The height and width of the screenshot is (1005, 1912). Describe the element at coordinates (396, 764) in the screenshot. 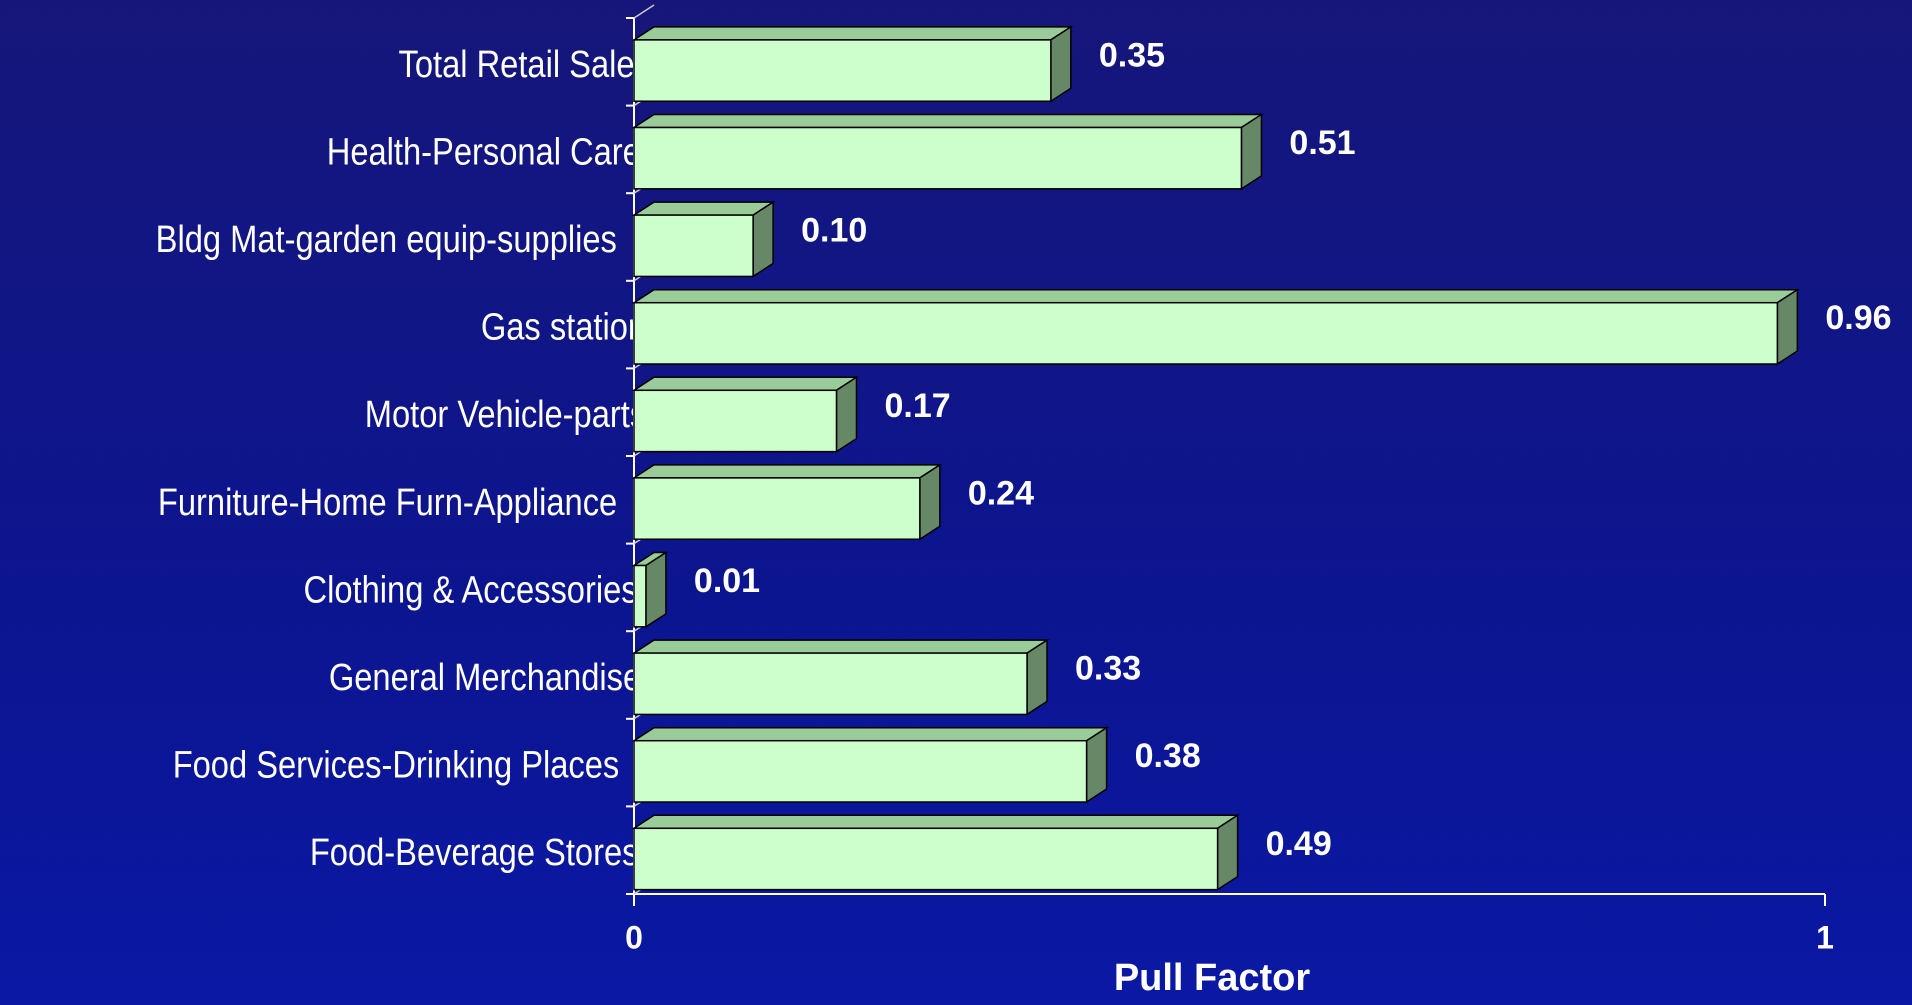

I see `category-label: Food Services-Drinking Places` at that location.